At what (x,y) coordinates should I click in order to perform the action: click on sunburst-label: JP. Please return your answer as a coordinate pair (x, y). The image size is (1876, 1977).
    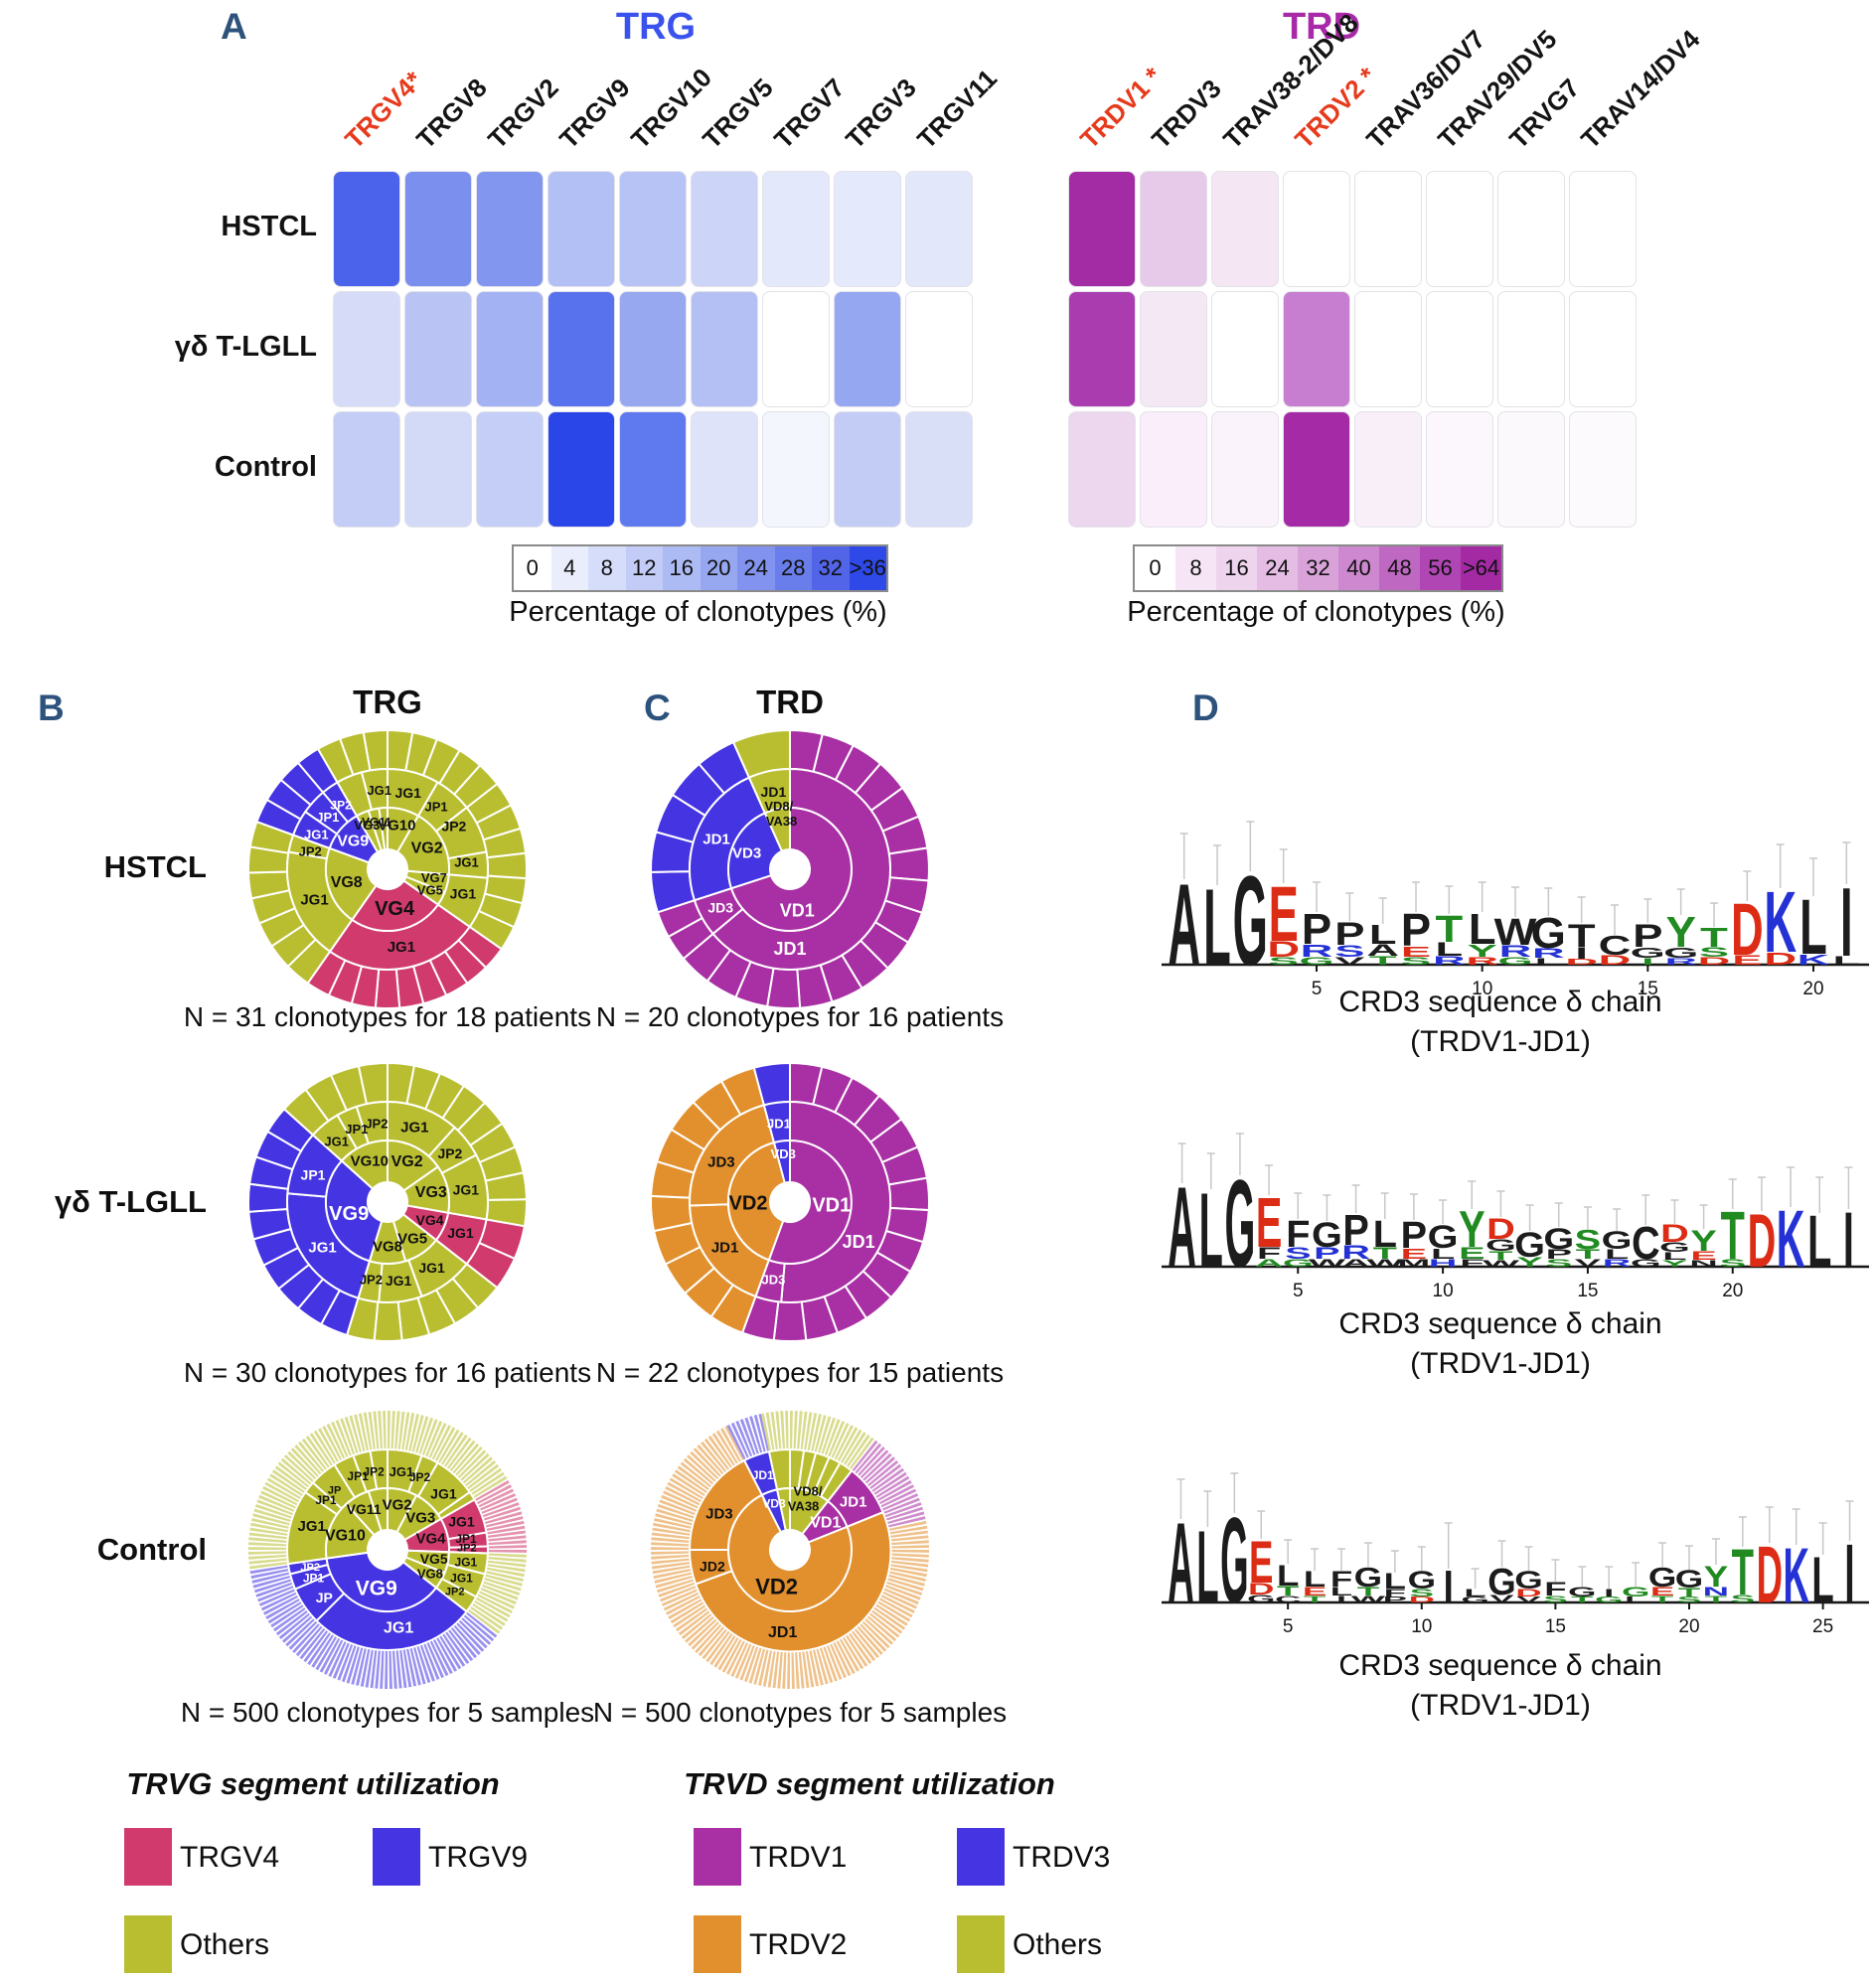
    Looking at the image, I should click on (324, 1597).